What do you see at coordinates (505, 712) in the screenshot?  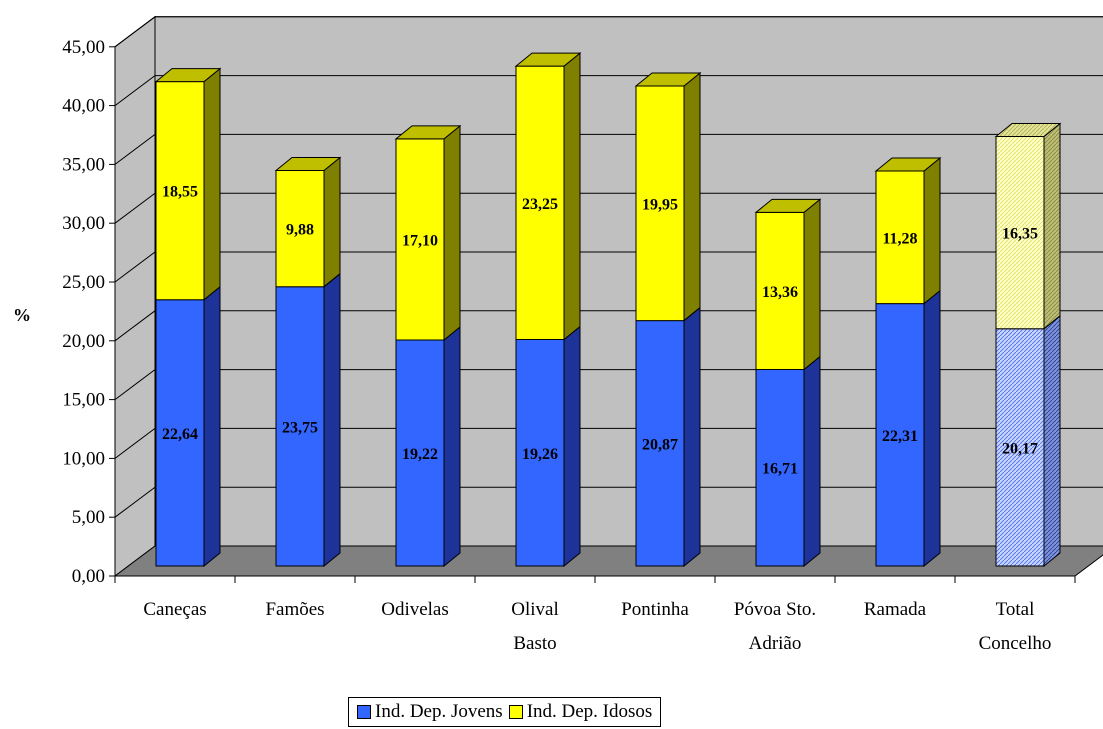 I see `legend: Ind. Dep. Jovens Ind. Dep. Idosos` at bounding box center [505, 712].